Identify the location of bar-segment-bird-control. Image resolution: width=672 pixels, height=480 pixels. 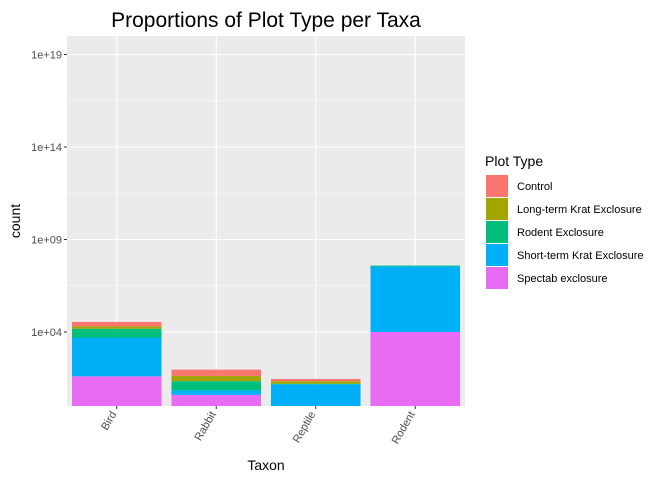
(116, 324).